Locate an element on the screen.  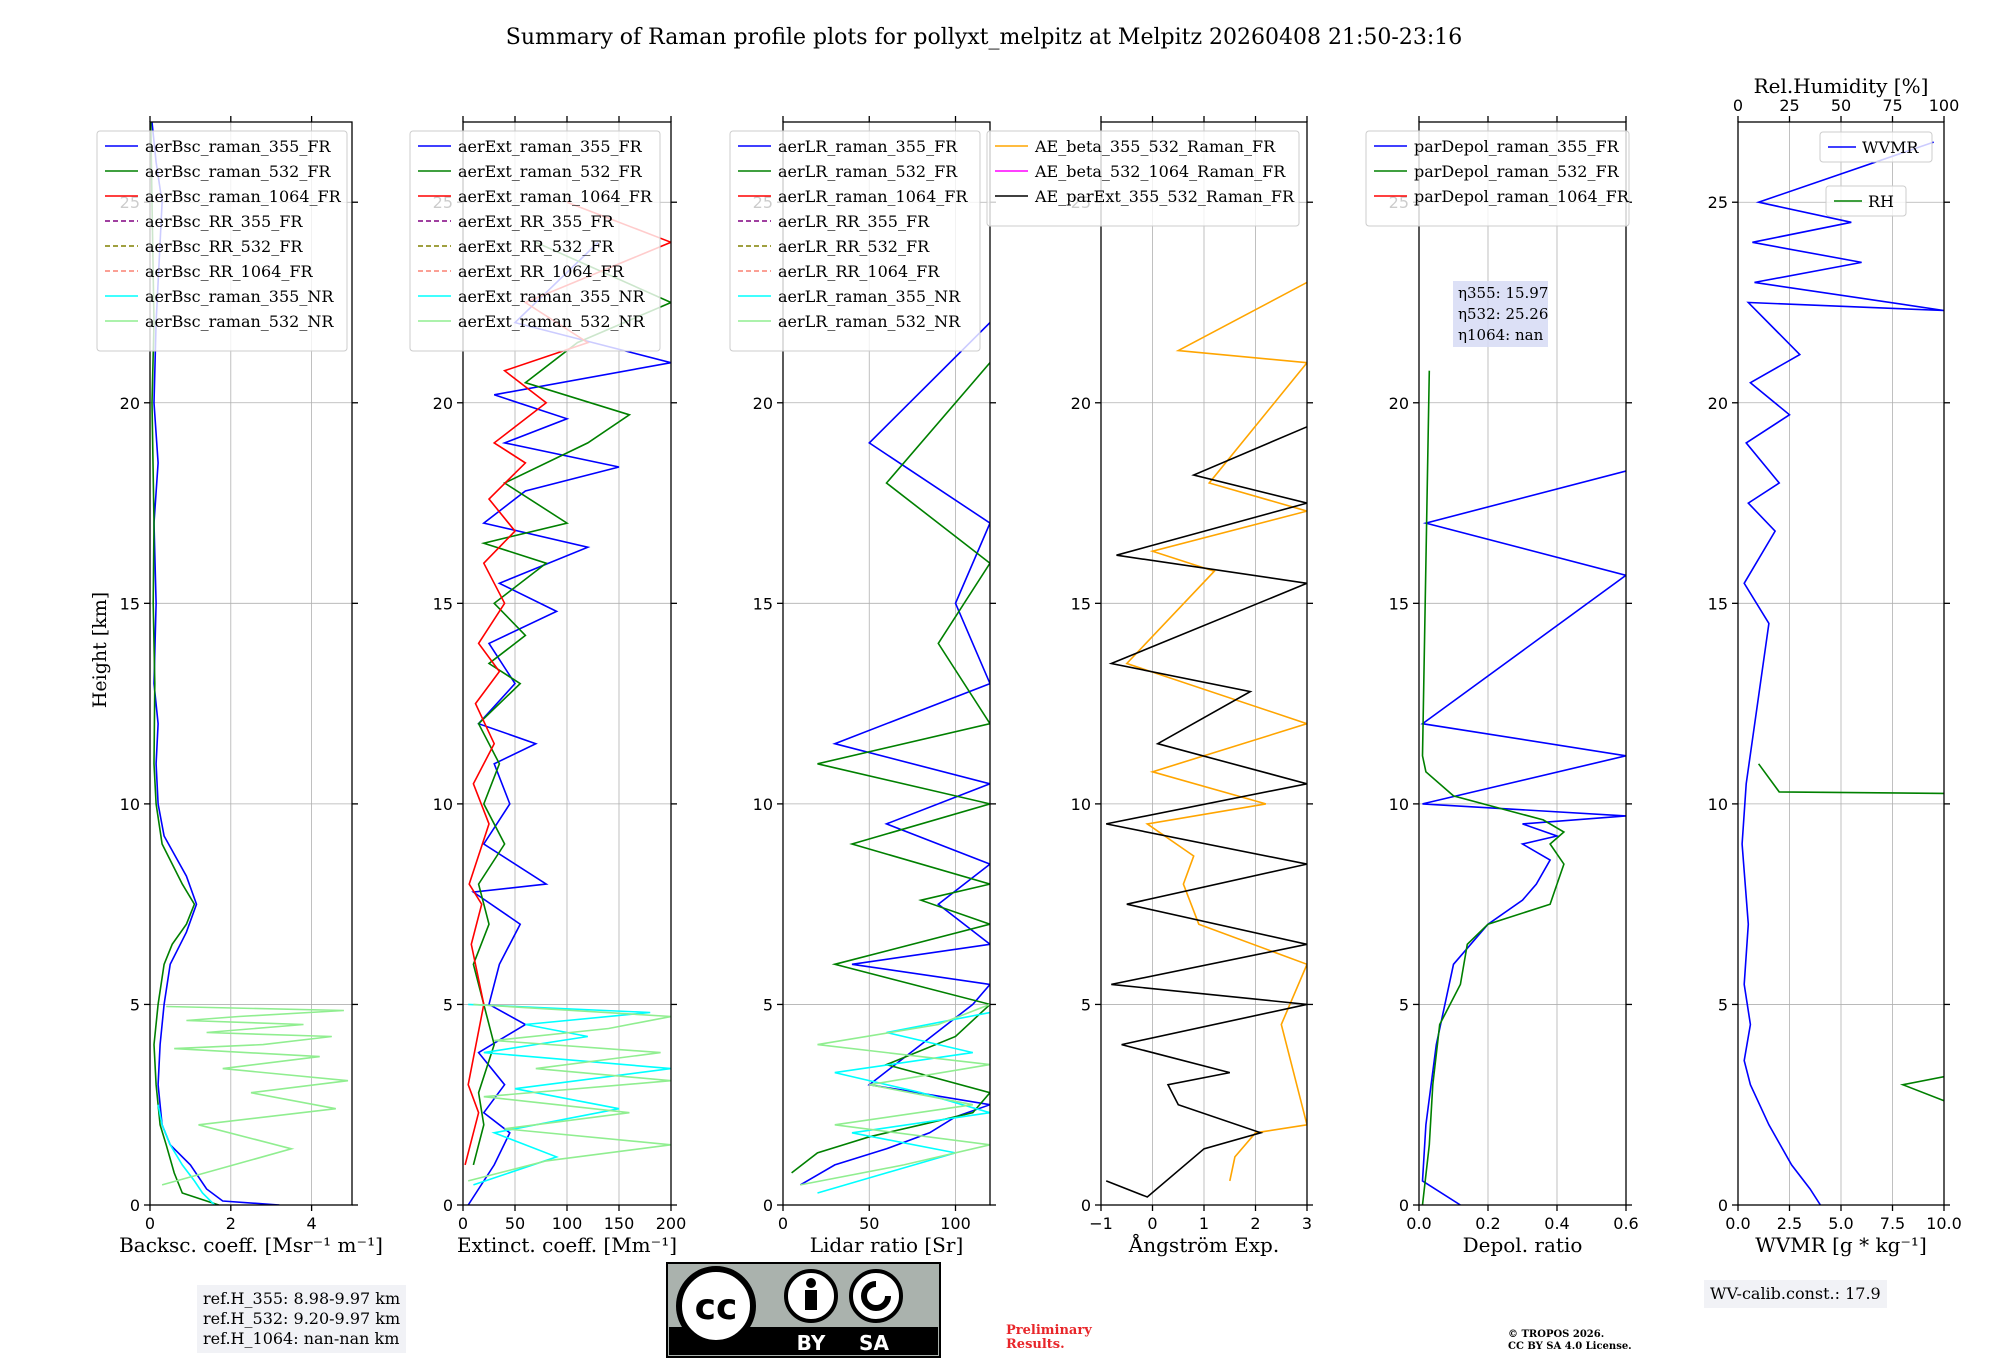
copyright-line-1: © TROPOS 2026. is located at coordinates (1556, 1334).